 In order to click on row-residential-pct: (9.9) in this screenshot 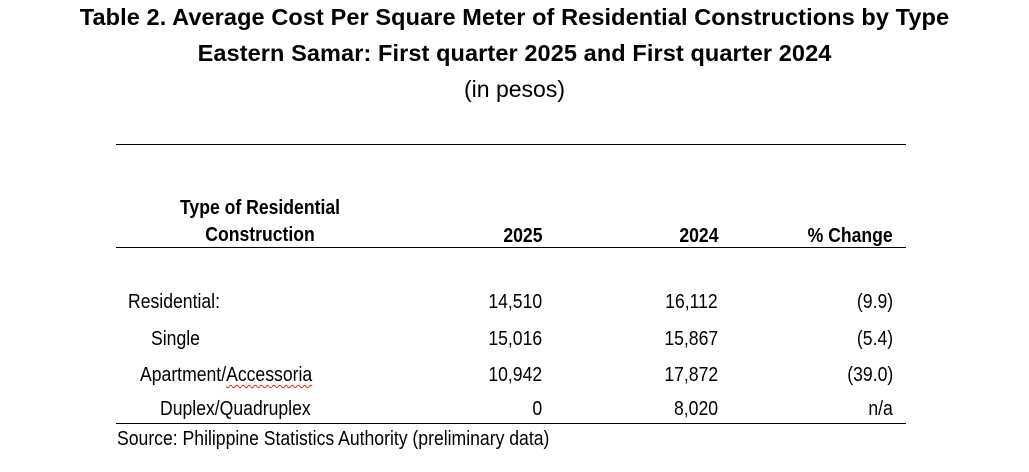, I will do `click(874, 302)`.